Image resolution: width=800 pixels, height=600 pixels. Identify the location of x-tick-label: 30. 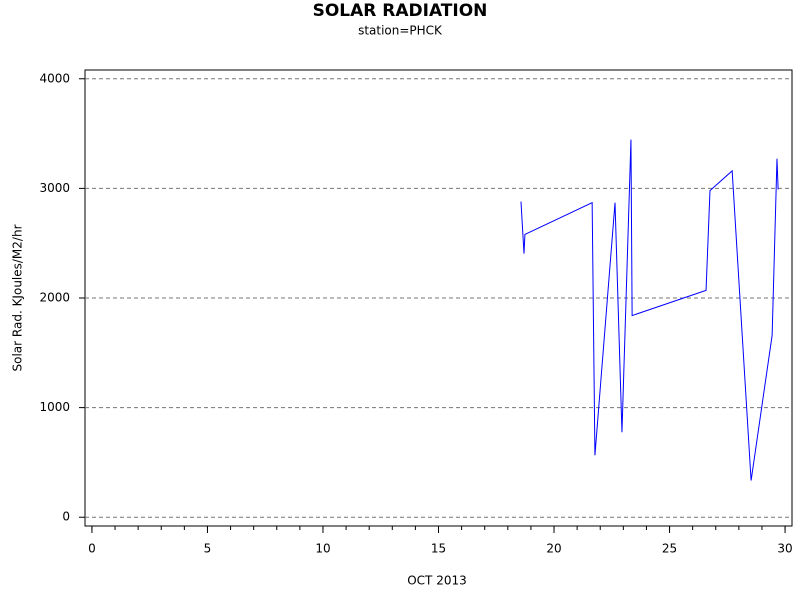
(784, 549).